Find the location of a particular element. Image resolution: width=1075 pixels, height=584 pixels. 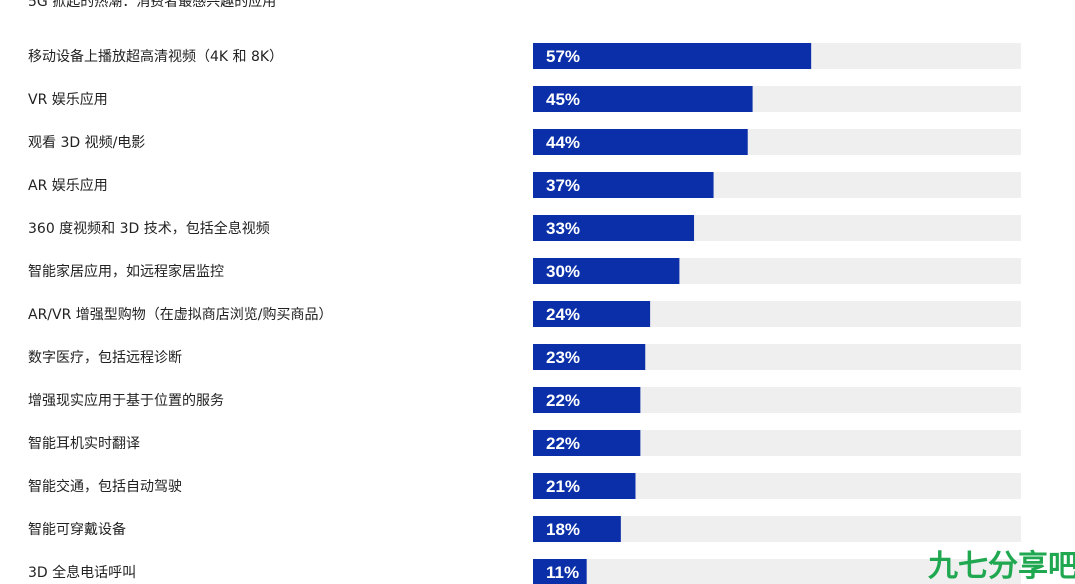

bar-row: 智能耳机实时翻译 22% is located at coordinates (524, 443).